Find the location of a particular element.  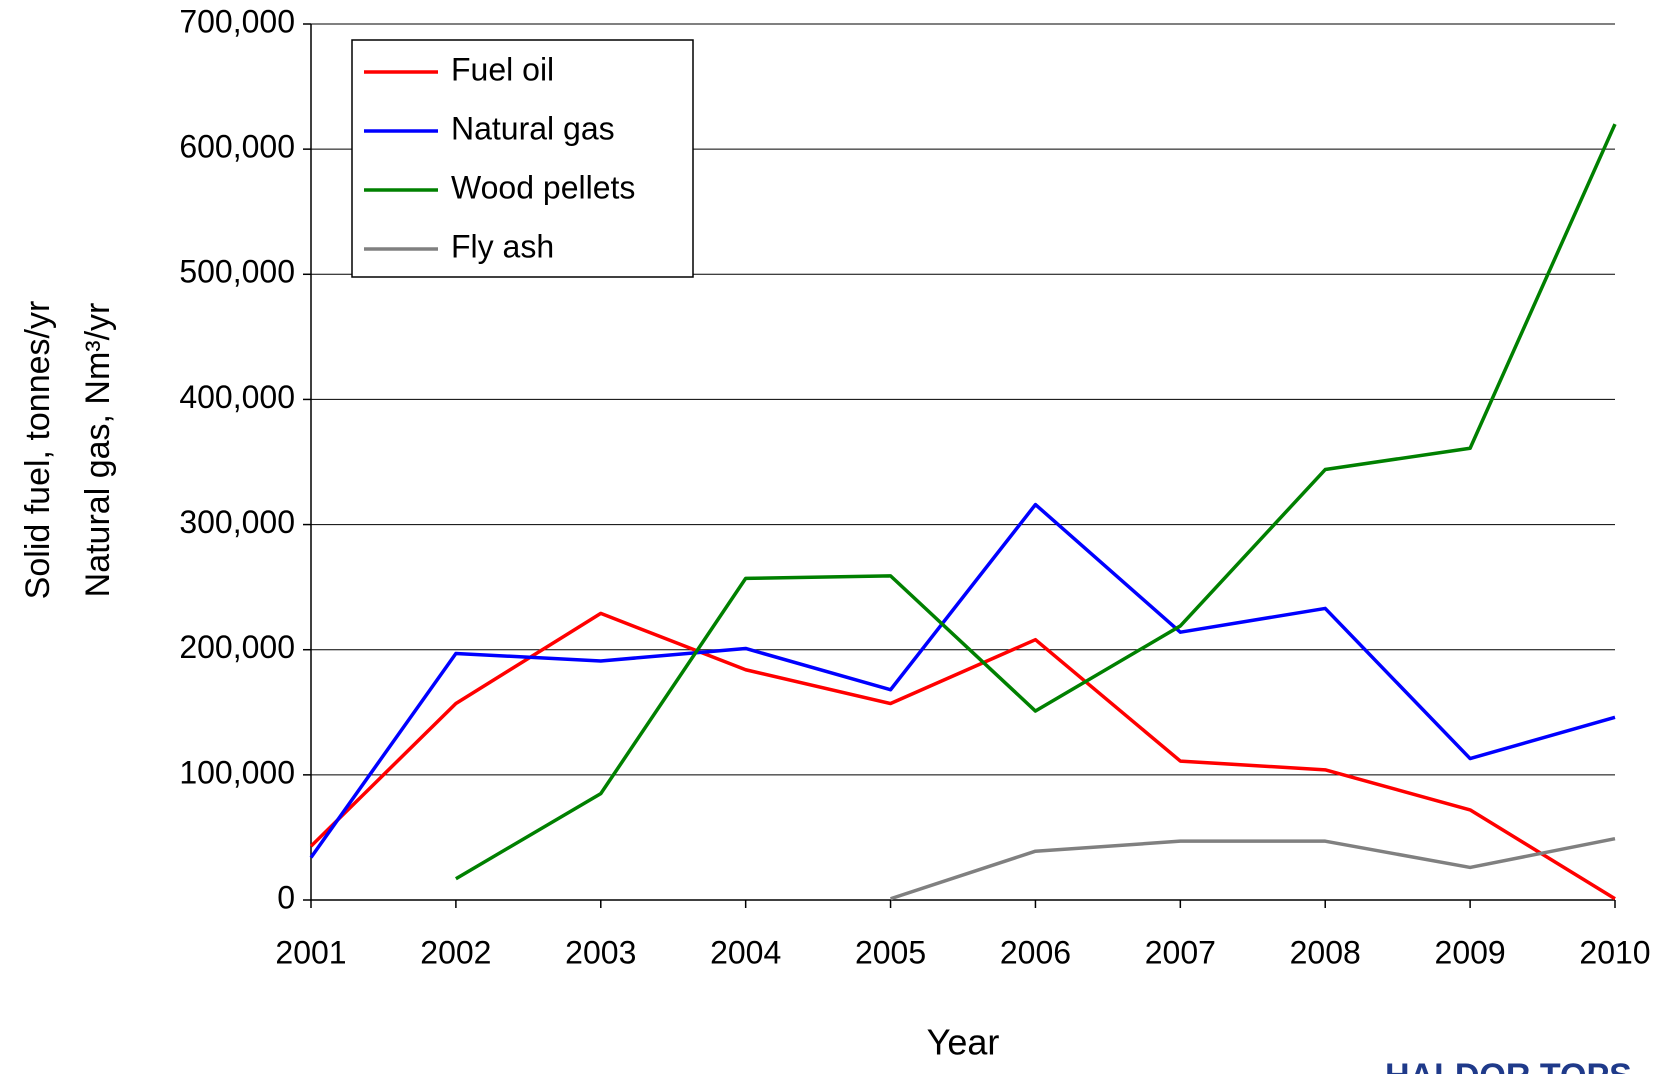

y-tick-label: 300,000 is located at coordinates (237, 522).